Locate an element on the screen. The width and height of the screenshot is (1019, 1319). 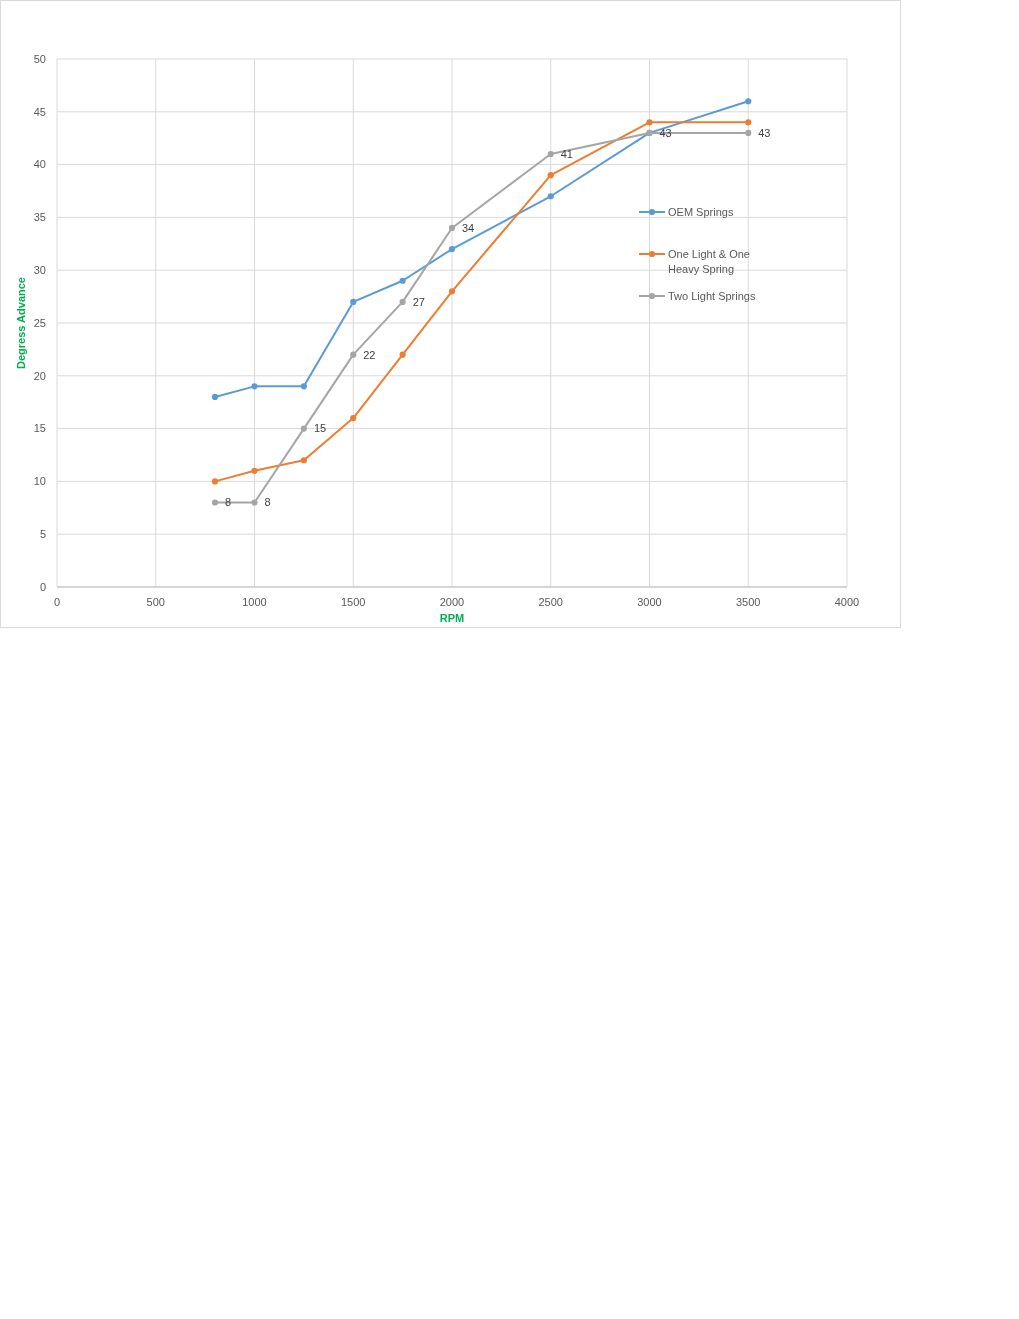
x-tick-label: 2000 is located at coordinates (452, 601).